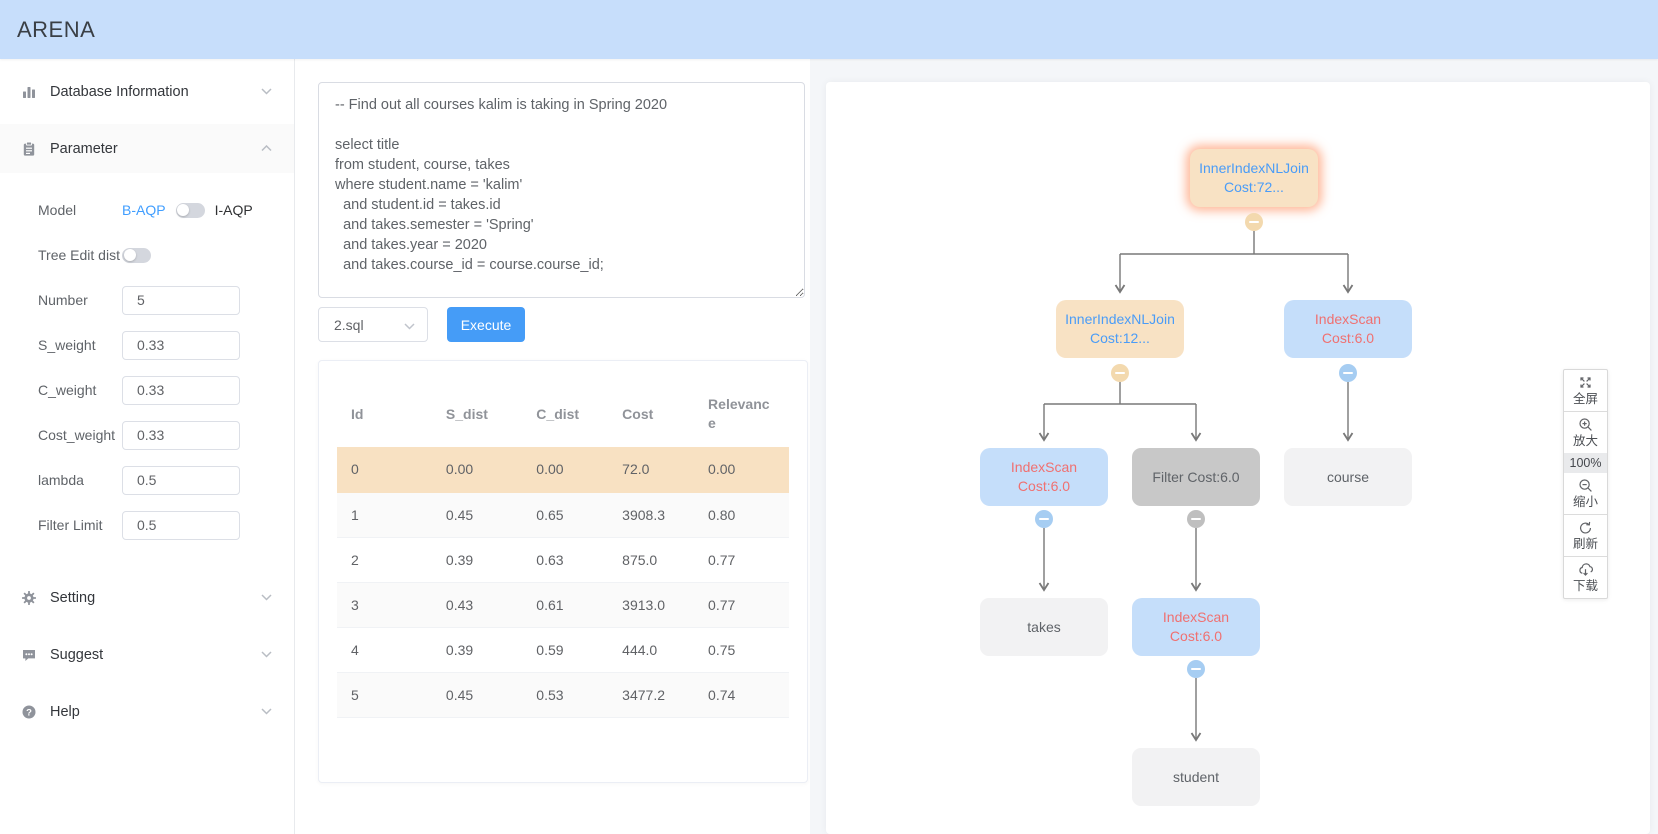 Image resolution: width=1658 pixels, height=834 pixels. Describe the element at coordinates (739, 413) in the screenshot. I see `column-header-relevance: Relevance` at that location.